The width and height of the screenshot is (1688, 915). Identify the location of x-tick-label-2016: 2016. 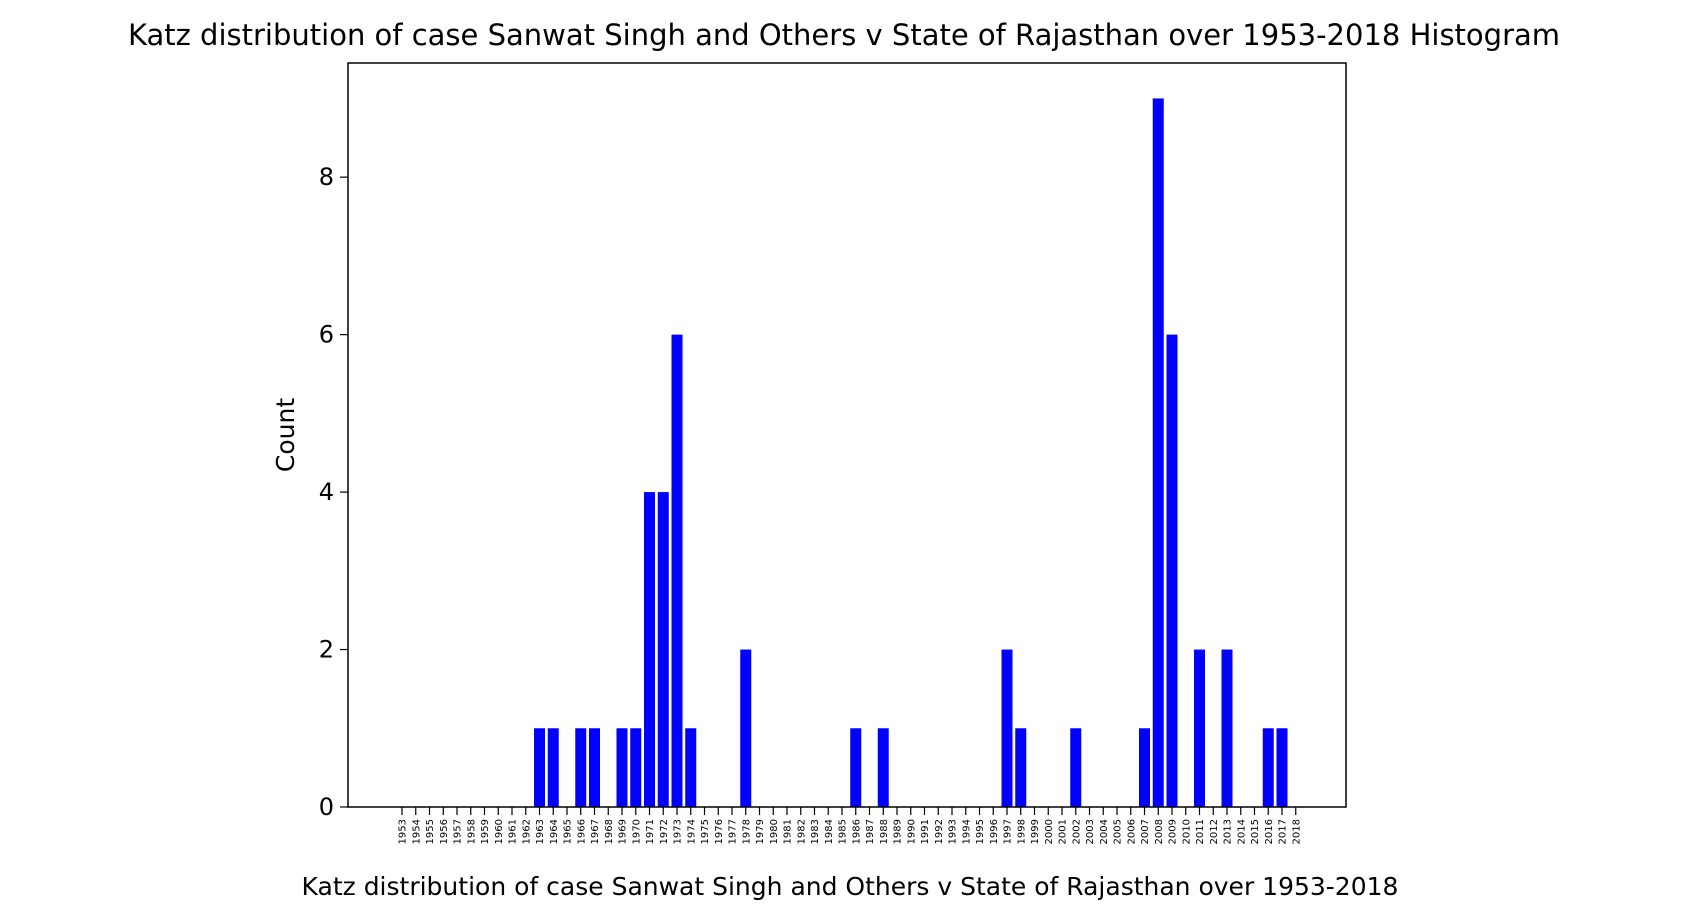
(1269, 831).